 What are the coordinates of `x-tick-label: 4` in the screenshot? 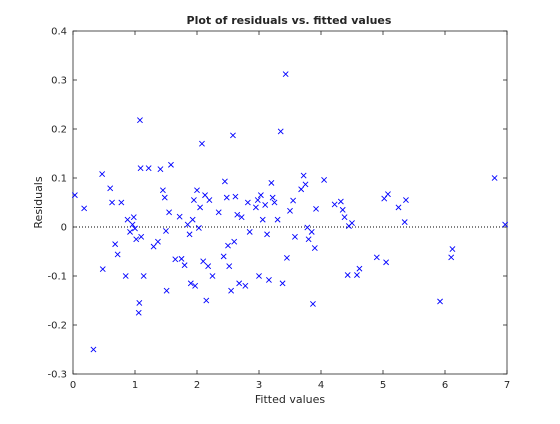 It's located at (321, 385).